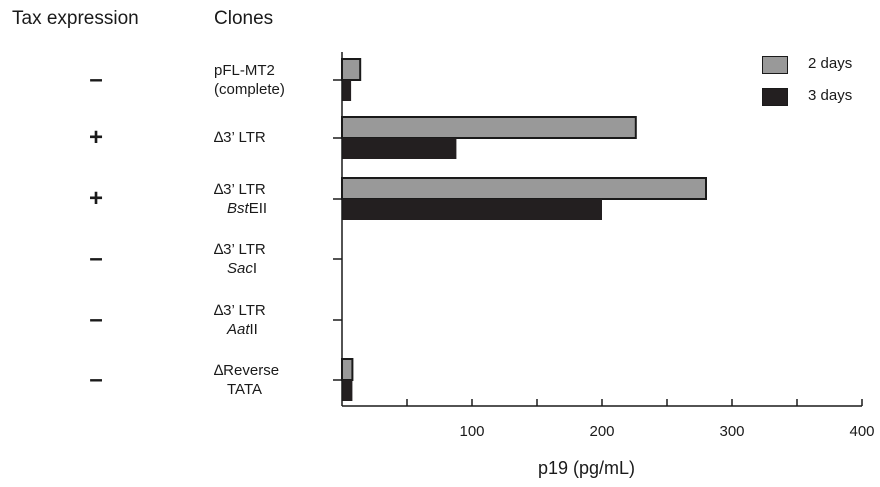 This screenshot has width=880, height=487. What do you see at coordinates (247, 370) in the screenshot?
I see `clone-label-line1: ∆Reverse` at bounding box center [247, 370].